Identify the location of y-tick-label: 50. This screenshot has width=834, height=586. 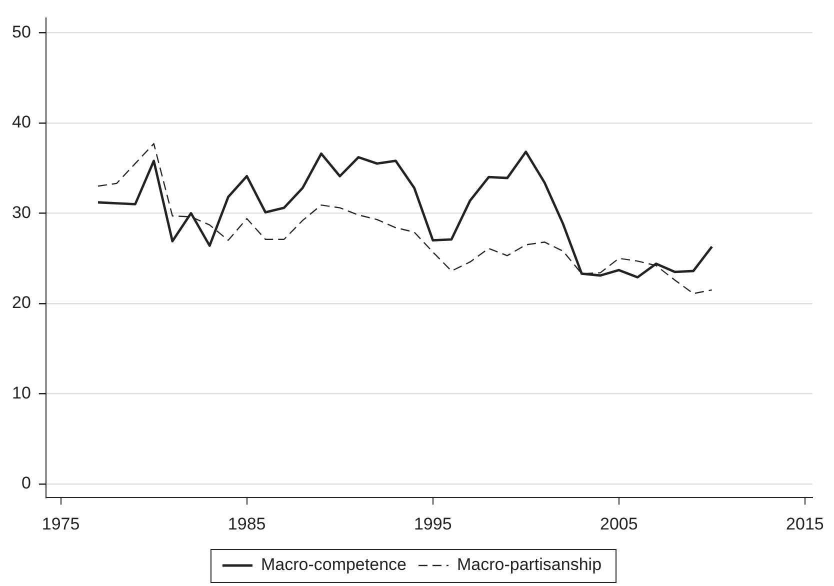
(21, 32).